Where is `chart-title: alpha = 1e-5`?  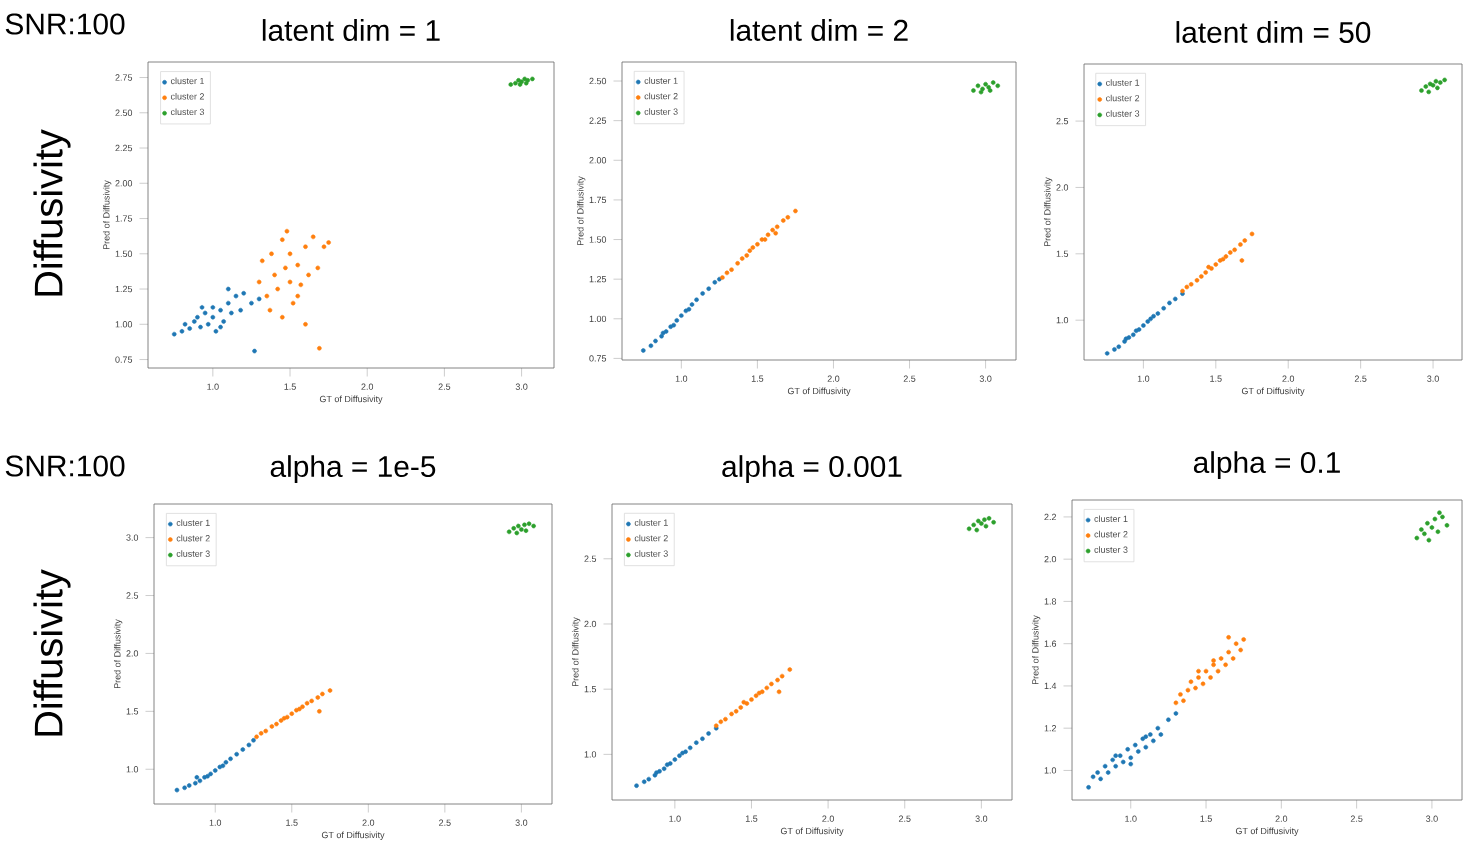
chart-title: alpha = 1e-5 is located at coordinates (353, 469).